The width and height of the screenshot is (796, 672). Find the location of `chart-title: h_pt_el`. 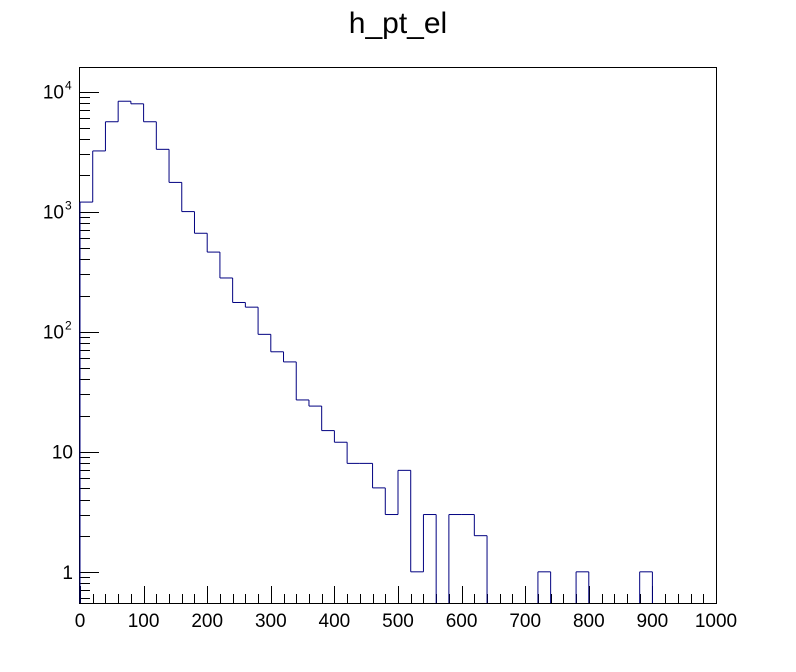

chart-title: h_pt_el is located at coordinates (398, 23).